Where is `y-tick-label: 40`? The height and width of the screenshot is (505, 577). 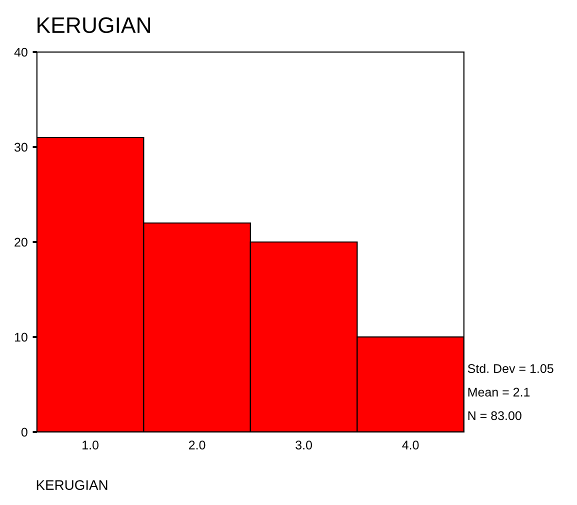 y-tick-label: 40 is located at coordinates (21, 52).